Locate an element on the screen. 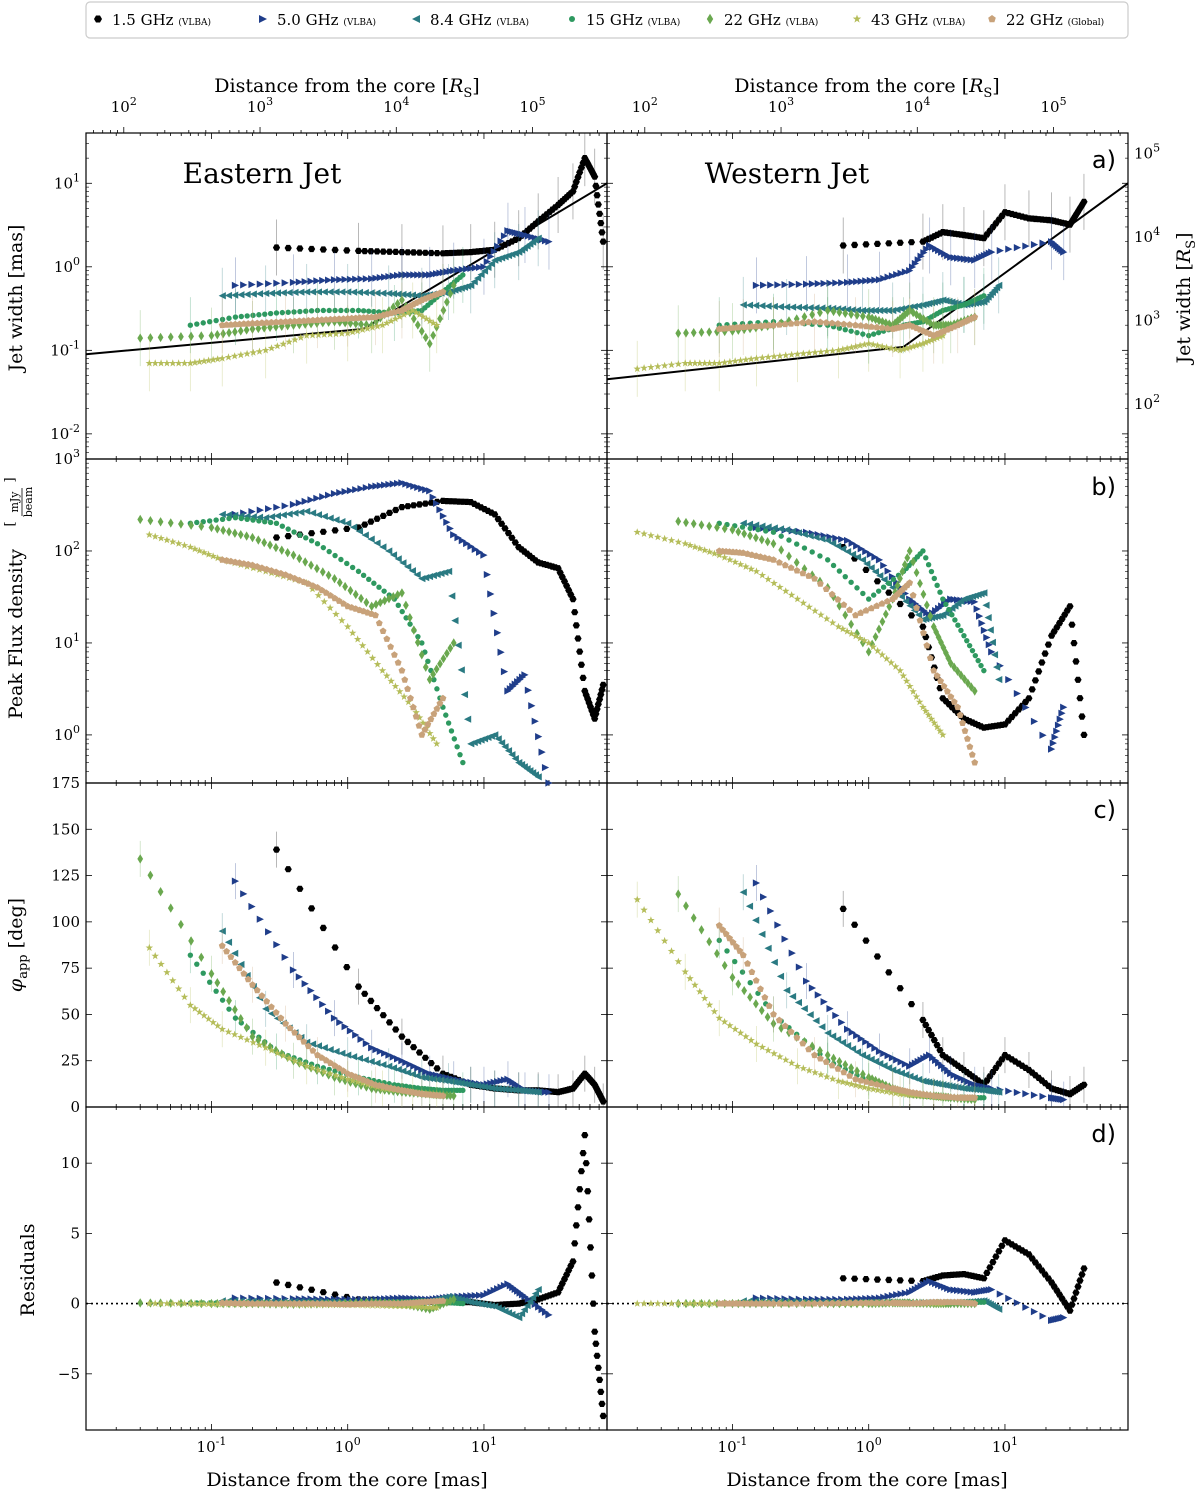  y-tick-label: 101 is located at coordinates (67, 641).